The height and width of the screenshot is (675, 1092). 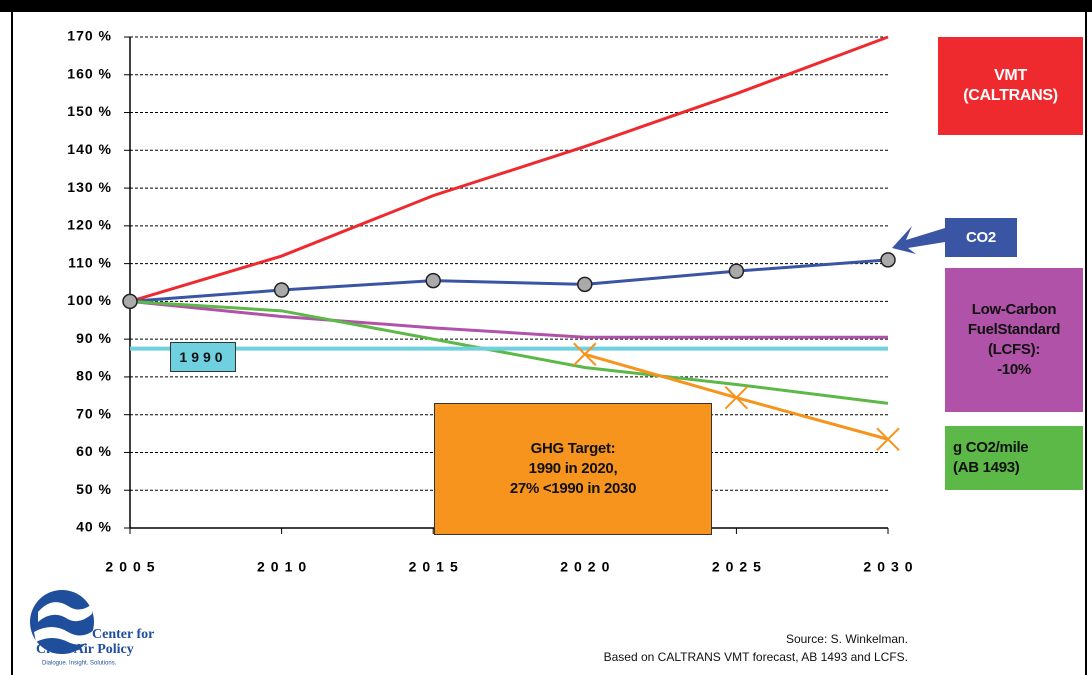 I want to click on y-tick-label: 160 %, so click(x=89, y=73).